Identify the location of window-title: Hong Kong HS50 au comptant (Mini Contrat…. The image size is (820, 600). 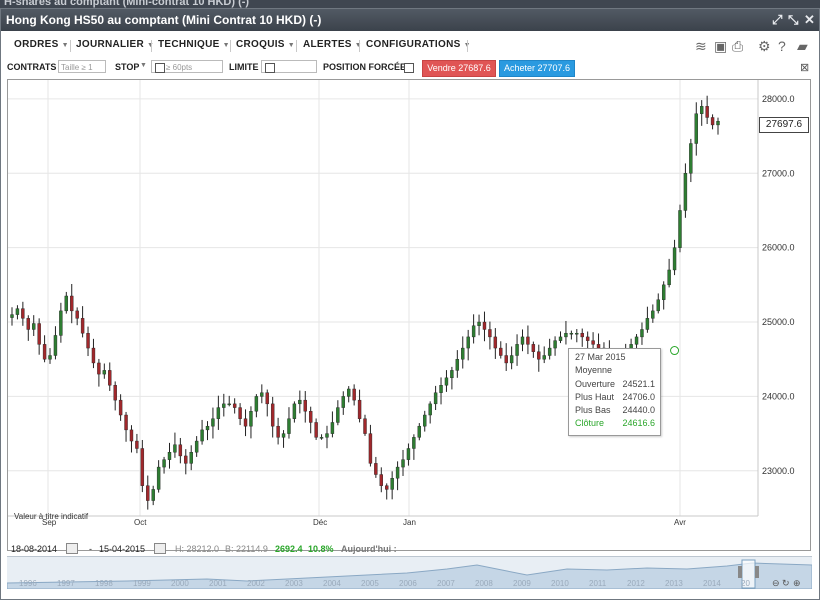
(164, 20).